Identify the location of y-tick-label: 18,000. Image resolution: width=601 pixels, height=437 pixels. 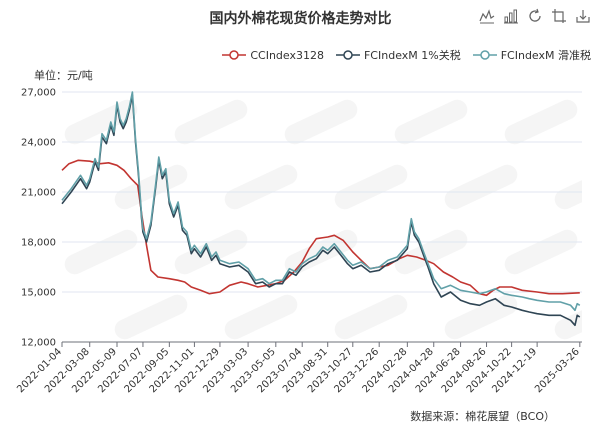
(38, 243).